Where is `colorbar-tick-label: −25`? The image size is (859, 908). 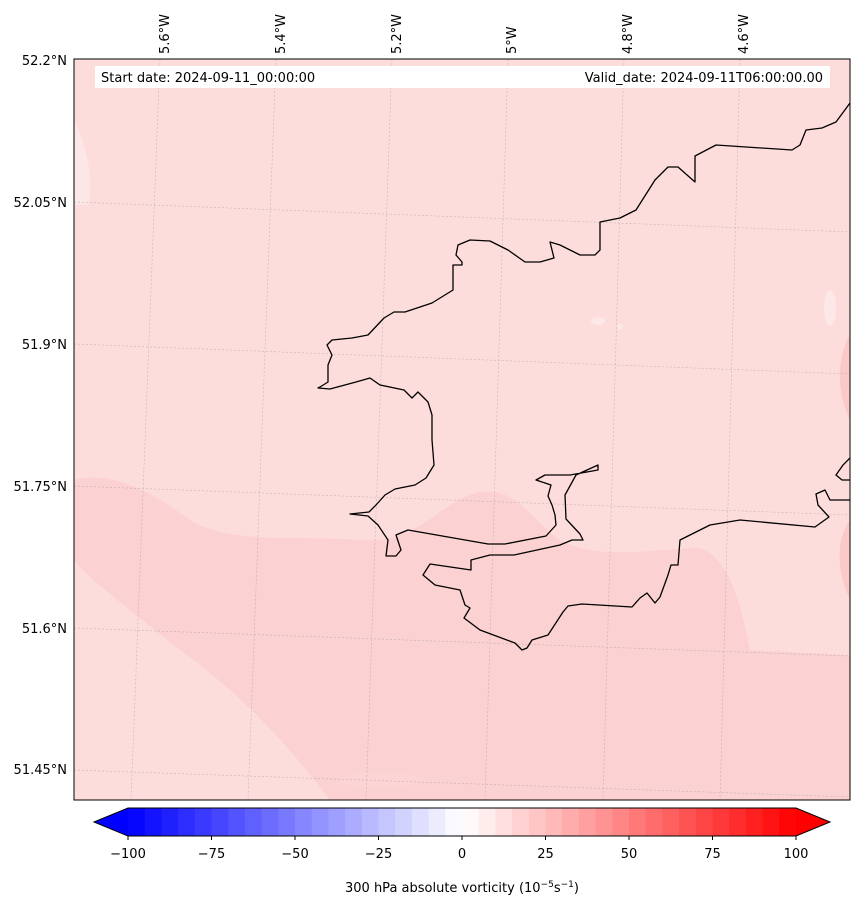 colorbar-tick-label: −25 is located at coordinates (378, 854).